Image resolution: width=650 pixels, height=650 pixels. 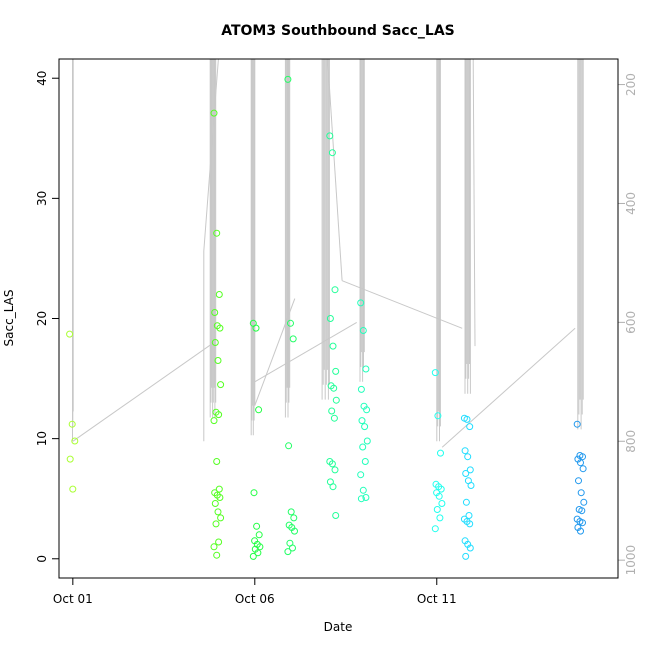 I want to click on y-axis-label: Sacc_LAS, so click(x=9, y=318).